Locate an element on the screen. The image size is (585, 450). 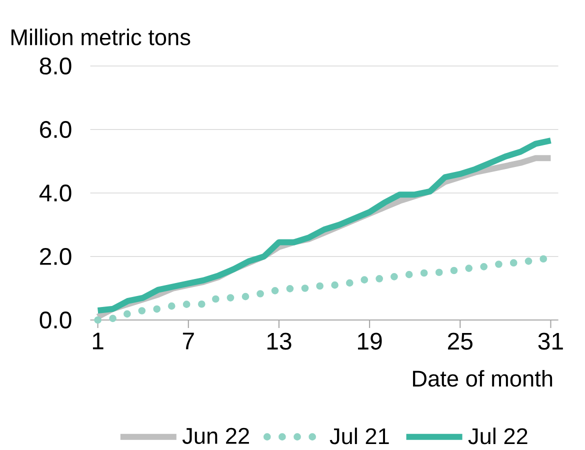
legend-label: Jul 22 is located at coordinates (498, 436).